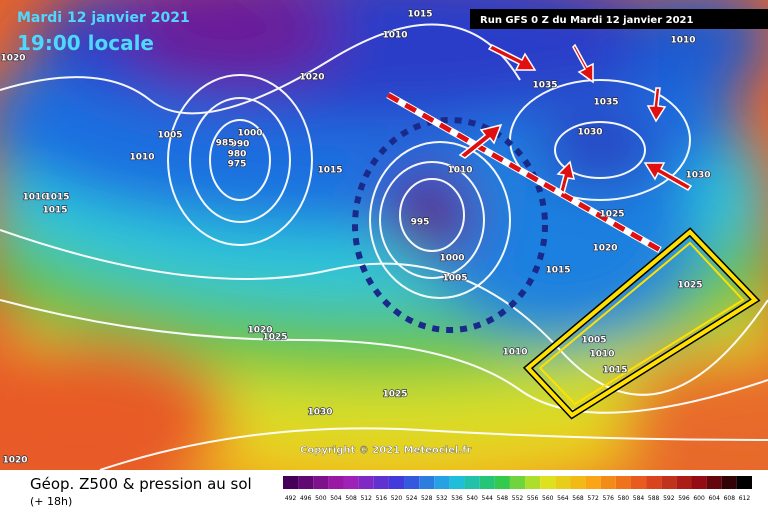 This screenshot has height=516, width=768. What do you see at coordinates (699, 498) in the screenshot?
I see `legend-label: 600` at bounding box center [699, 498].